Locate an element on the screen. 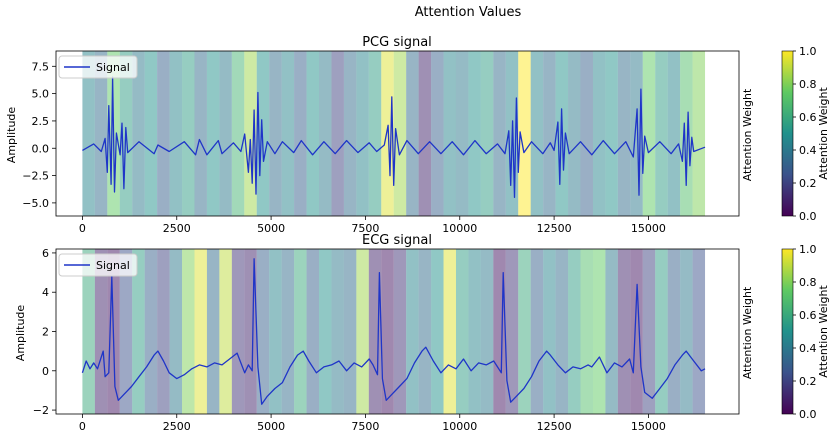 Image resolution: width=836 pixels, height=442 pixels. y-tick-label: 2.5 is located at coordinates (41, 121).